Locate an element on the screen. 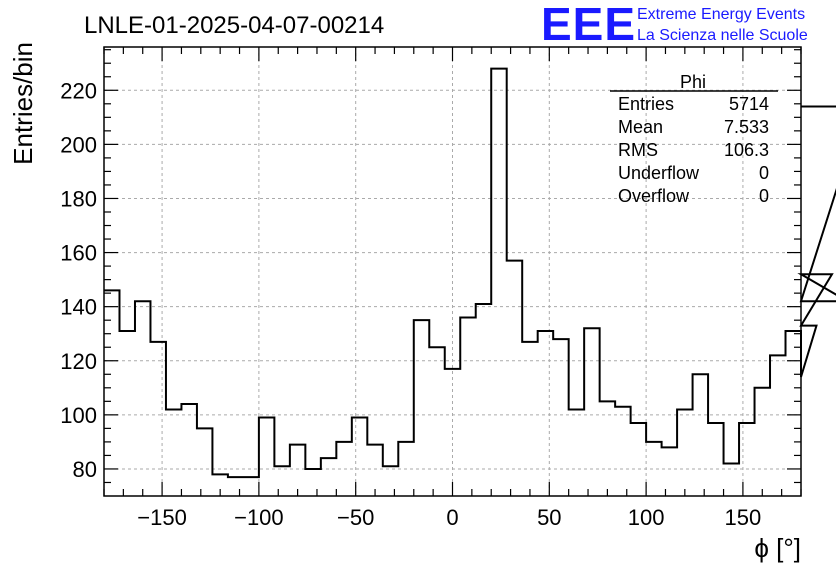 This screenshot has height=572, width=836. x-tick-label: 50 is located at coordinates (549, 517).